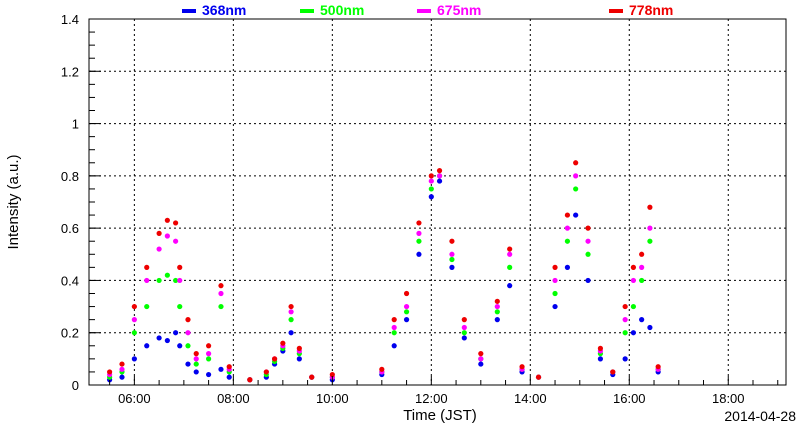 This screenshot has width=800, height=434. I want to click on y-tick-label: 1.2, so click(70, 71).